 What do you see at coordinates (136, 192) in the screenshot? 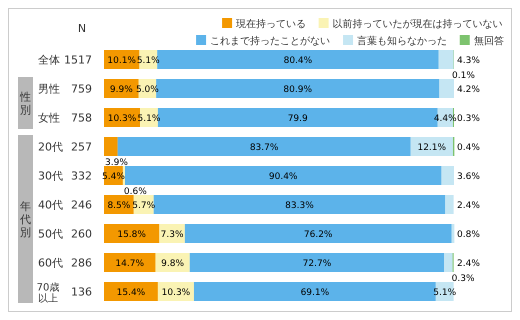
I see `data-label: 0.6%` at bounding box center [136, 192].